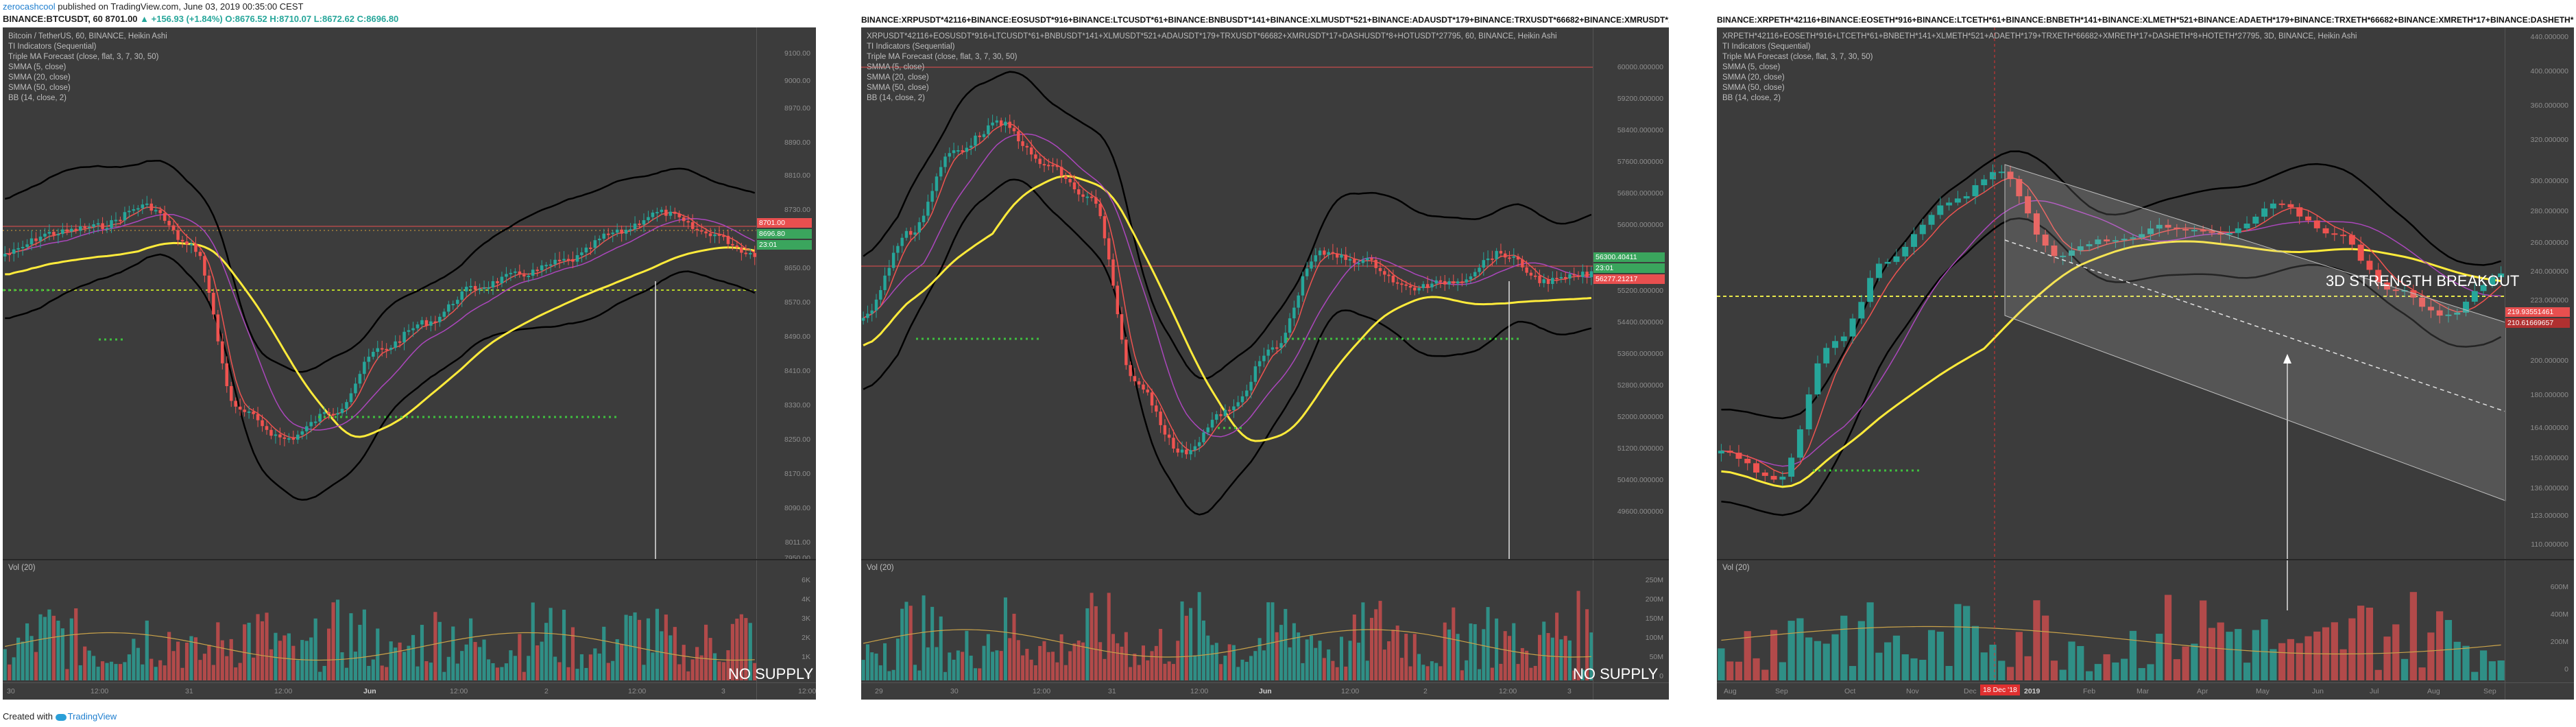 Image resolution: width=2576 pixels, height=727 pixels. What do you see at coordinates (881, 568) in the screenshot?
I see `volume-label: Vol (20)` at bounding box center [881, 568].